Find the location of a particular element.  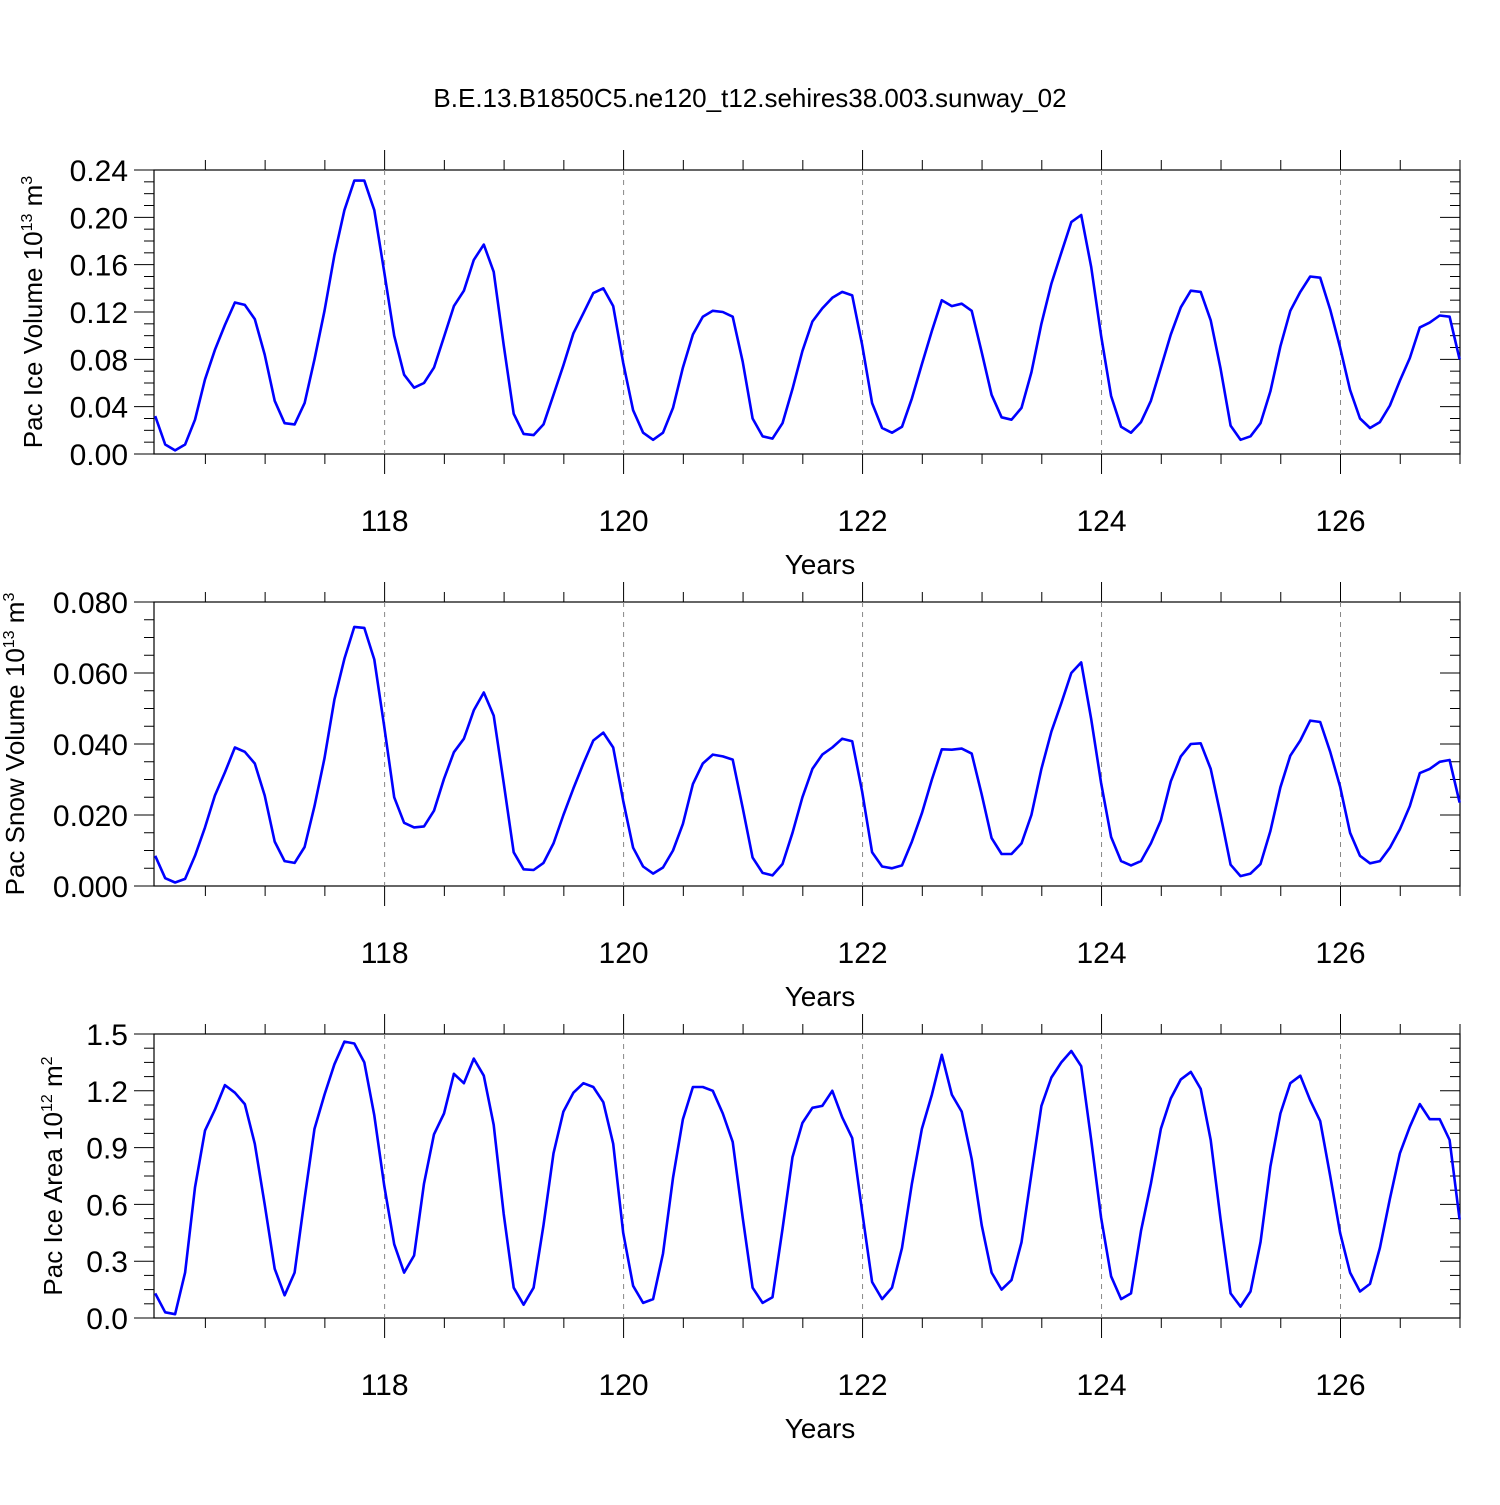

y-tick-label: 0.08 is located at coordinates (99, 360).